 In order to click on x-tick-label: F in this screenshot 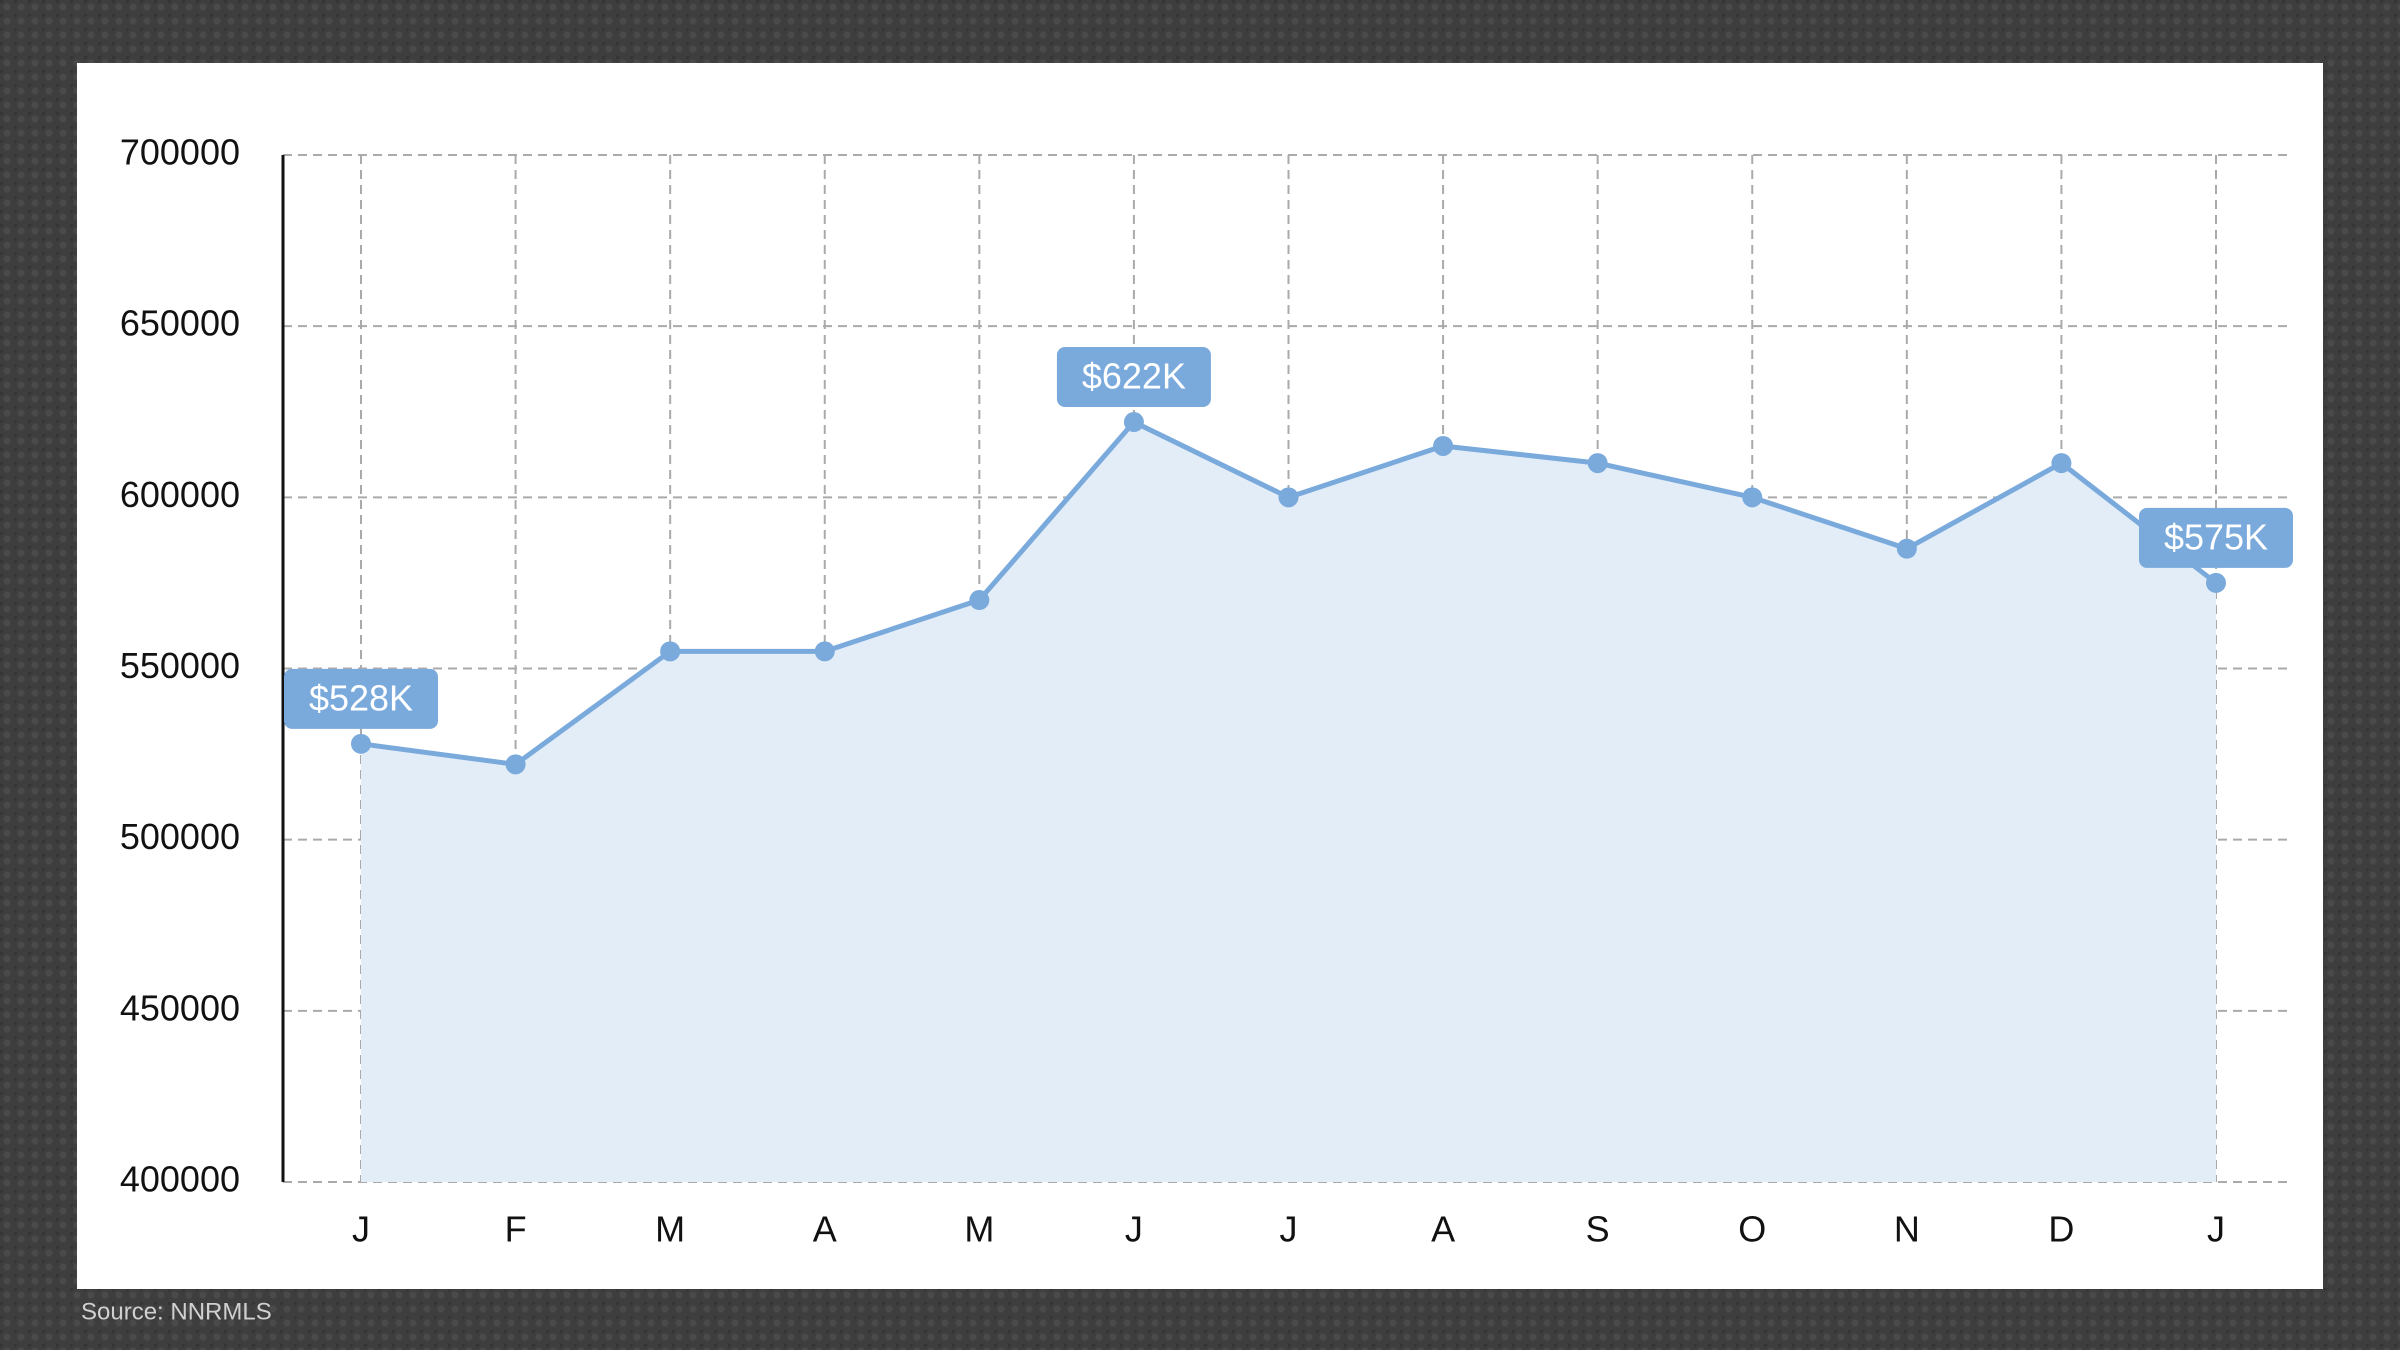, I will do `click(516, 1229)`.